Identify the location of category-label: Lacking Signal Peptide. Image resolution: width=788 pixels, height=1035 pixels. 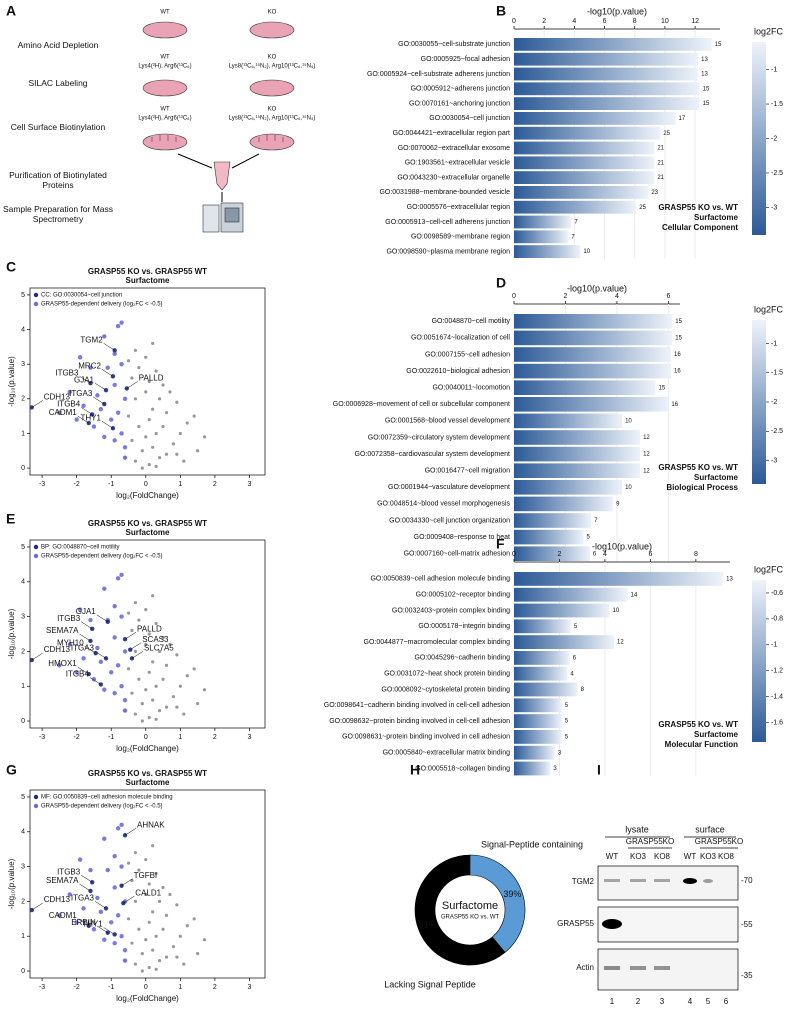
(430, 984).